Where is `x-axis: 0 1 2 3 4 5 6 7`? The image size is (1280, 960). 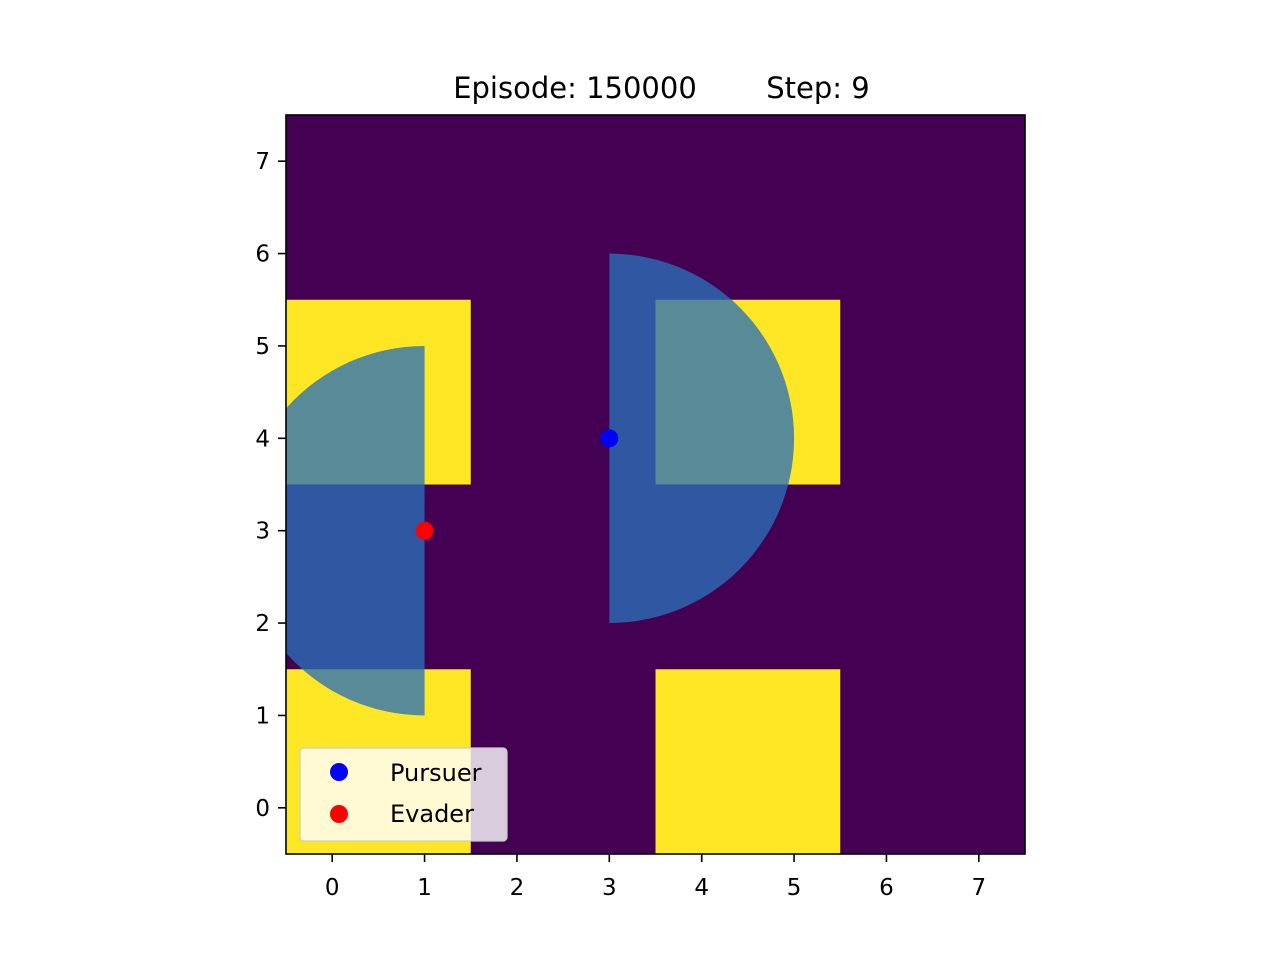
x-axis: 0 1 2 3 4 5 6 7 is located at coordinates (655, 877).